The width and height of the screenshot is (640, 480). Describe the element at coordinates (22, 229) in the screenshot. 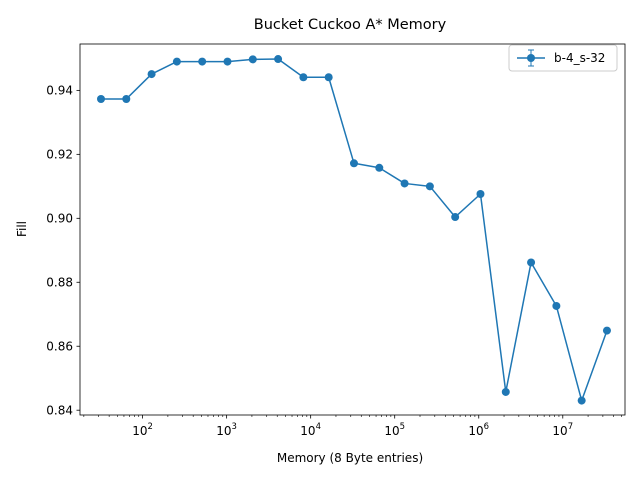

I see `y-axis-label: Fill` at that location.